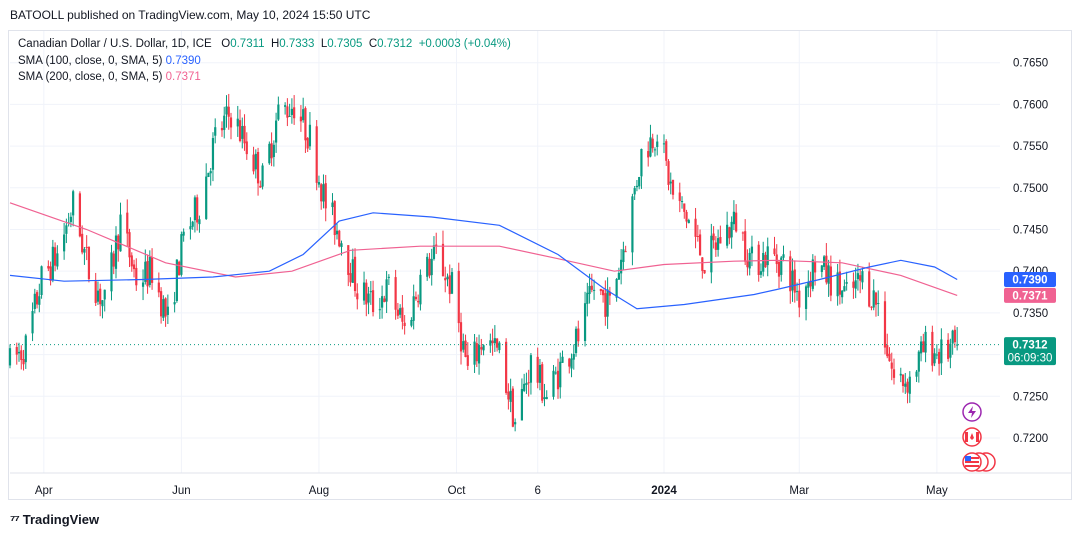 The width and height of the screenshot is (1080, 538). Describe the element at coordinates (90, 60) in the screenshot. I see `sma100-label: SMA (100, close, 0, SMA, 5)` at that location.